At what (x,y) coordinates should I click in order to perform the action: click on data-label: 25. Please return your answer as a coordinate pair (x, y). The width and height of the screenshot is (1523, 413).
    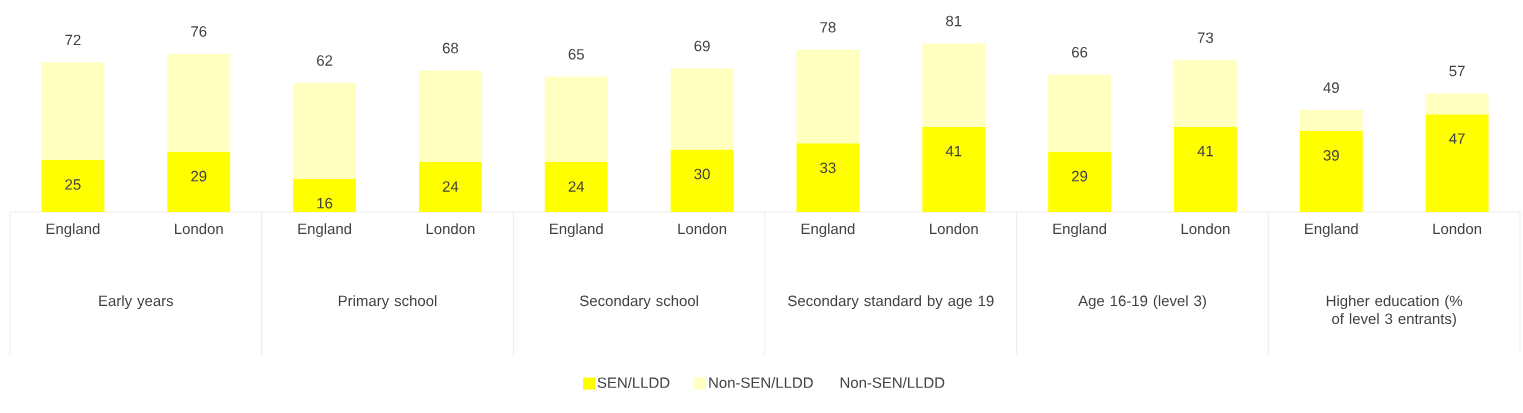
    Looking at the image, I should click on (73, 184).